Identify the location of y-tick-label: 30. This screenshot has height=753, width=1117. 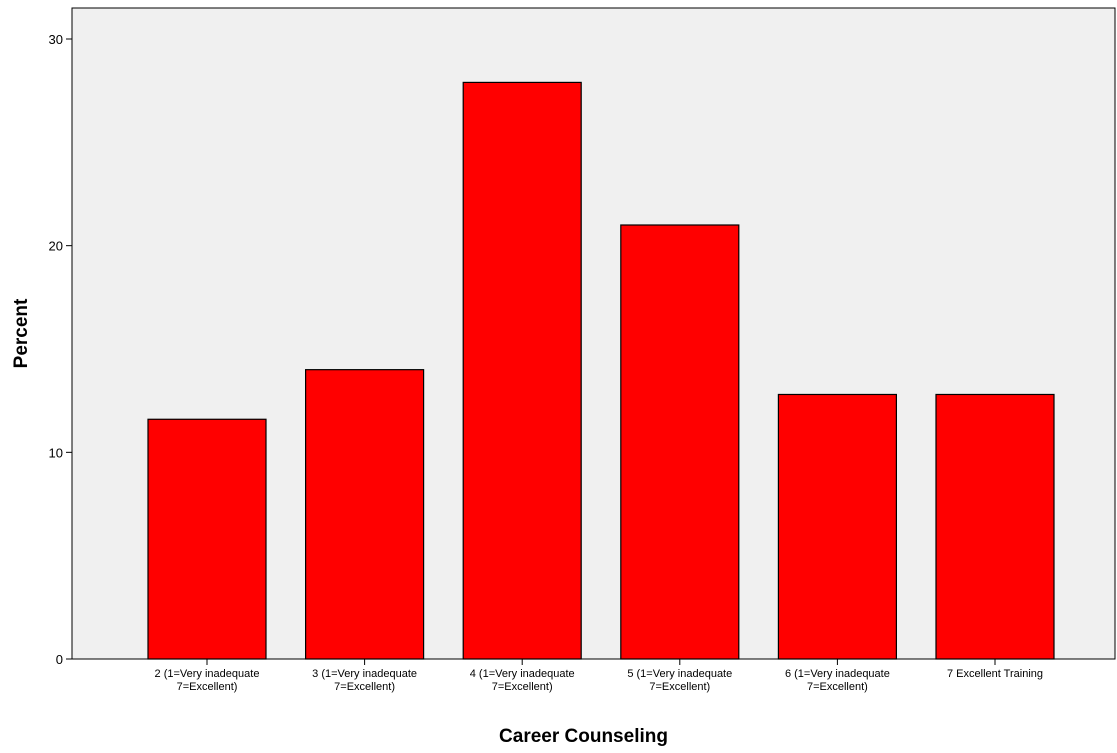
(56, 39).